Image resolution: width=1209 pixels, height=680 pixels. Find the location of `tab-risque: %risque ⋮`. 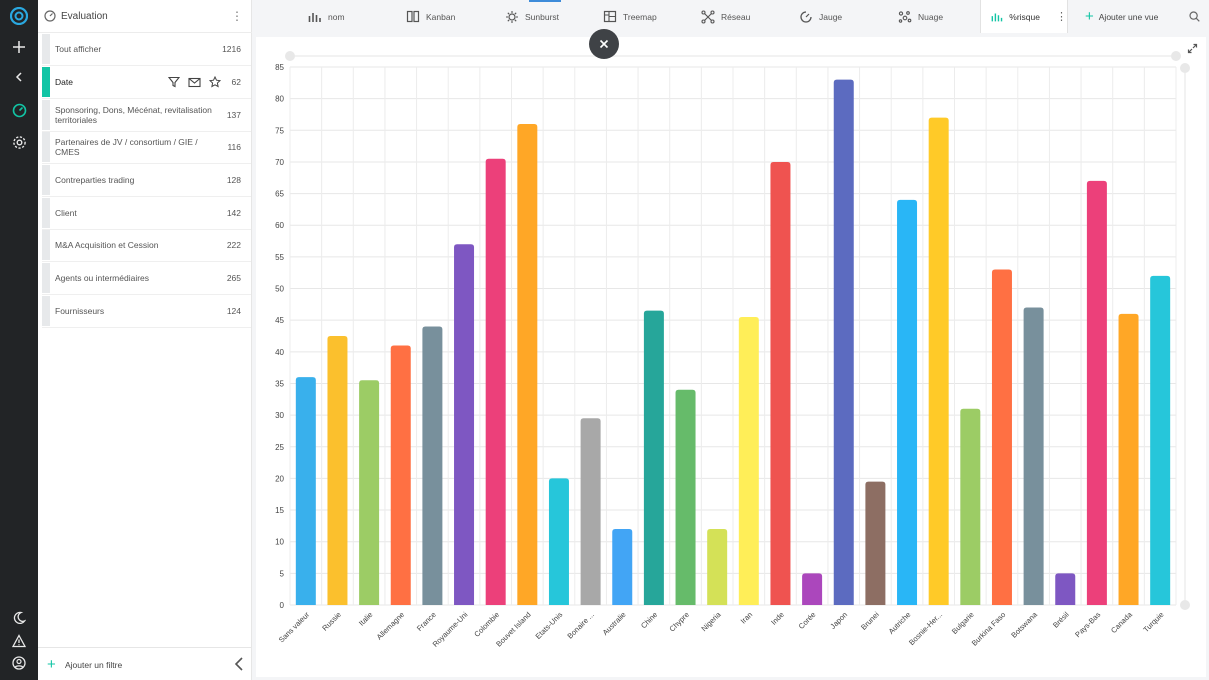

tab-risque: %risque ⋮ is located at coordinates (1024, 16).